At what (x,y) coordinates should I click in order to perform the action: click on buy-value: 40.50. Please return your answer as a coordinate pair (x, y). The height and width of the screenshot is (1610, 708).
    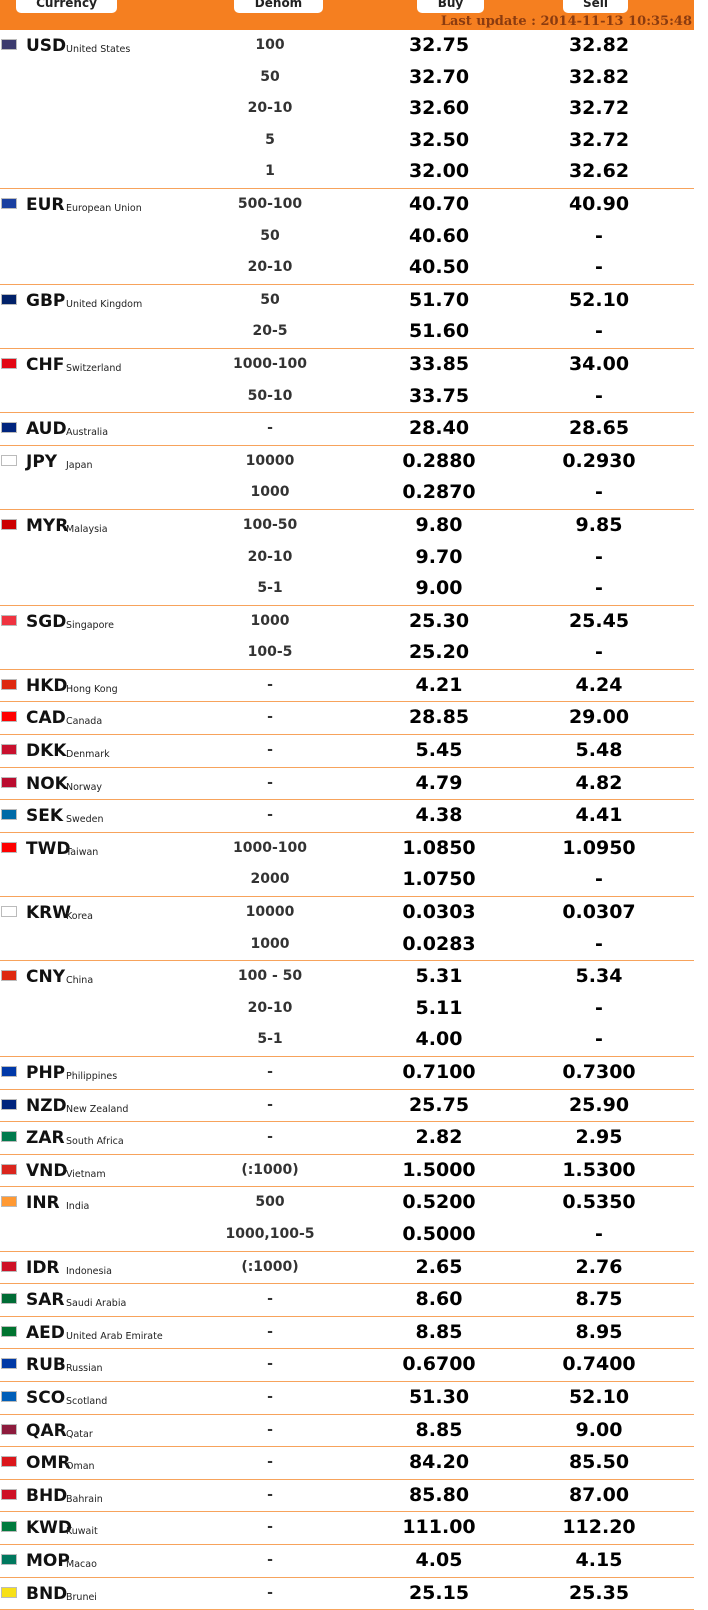
    Looking at the image, I should click on (439, 267).